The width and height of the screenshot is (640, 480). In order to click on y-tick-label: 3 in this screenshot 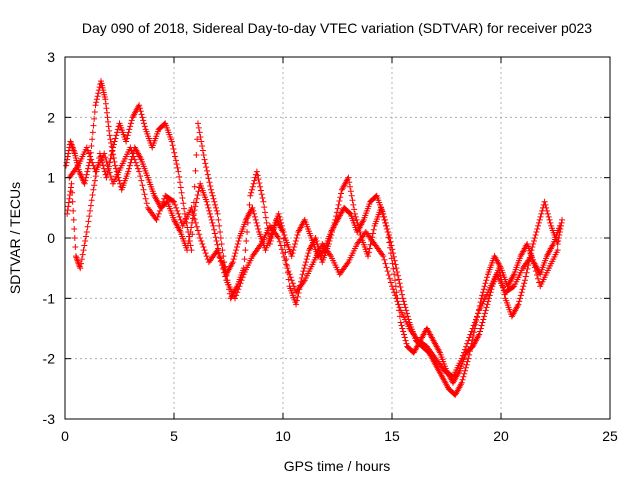, I will do `click(51, 57)`.